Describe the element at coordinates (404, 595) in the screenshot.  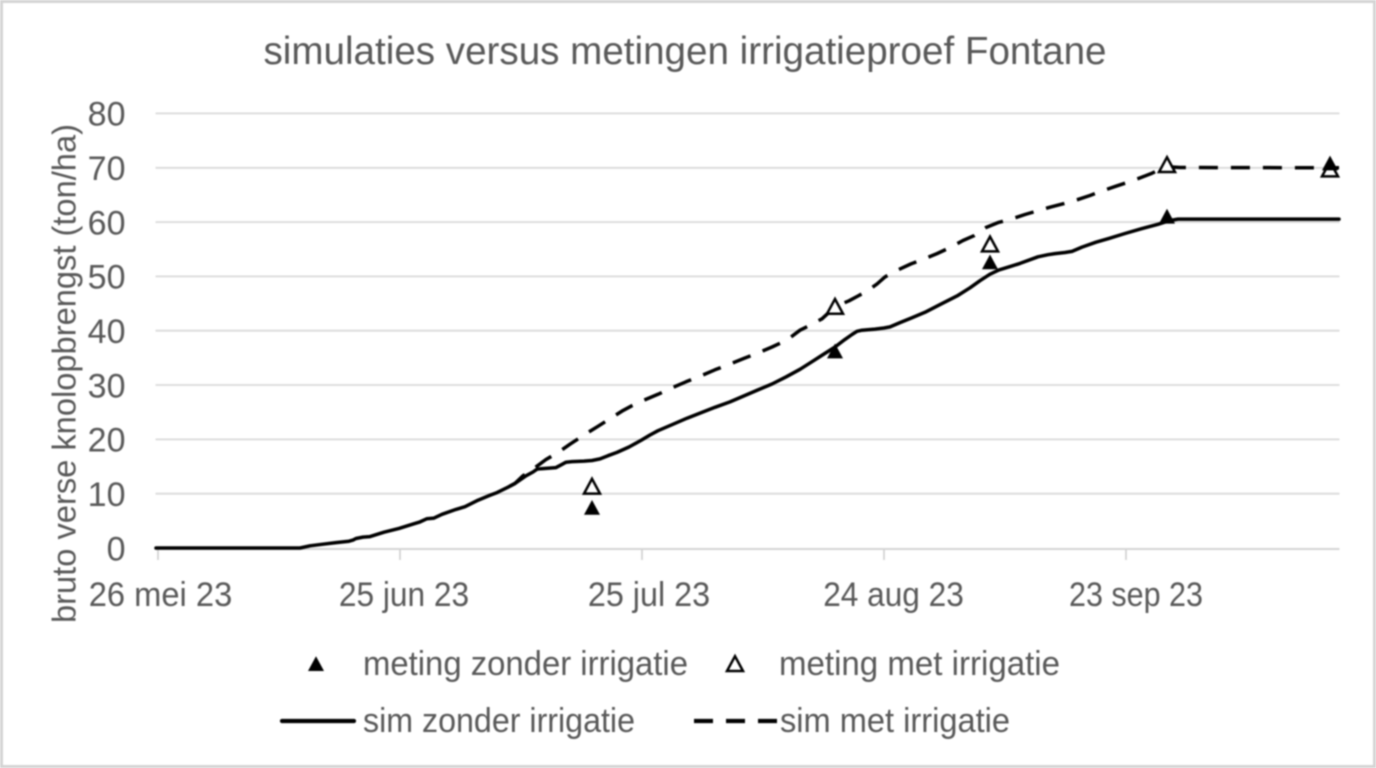
I see `svg-text: 25 jun 23` at that location.